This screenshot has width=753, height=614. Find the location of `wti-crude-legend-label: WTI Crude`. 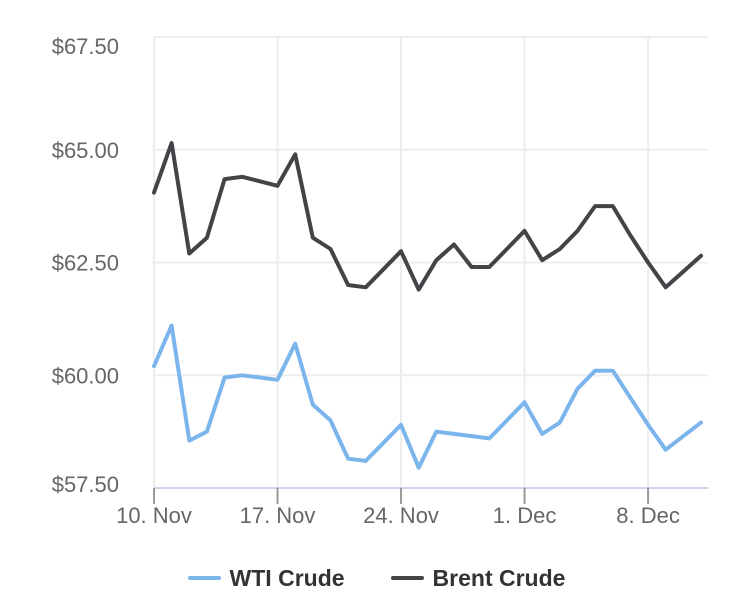

wti-crude-legend-label: WTI Crude is located at coordinates (287, 578).